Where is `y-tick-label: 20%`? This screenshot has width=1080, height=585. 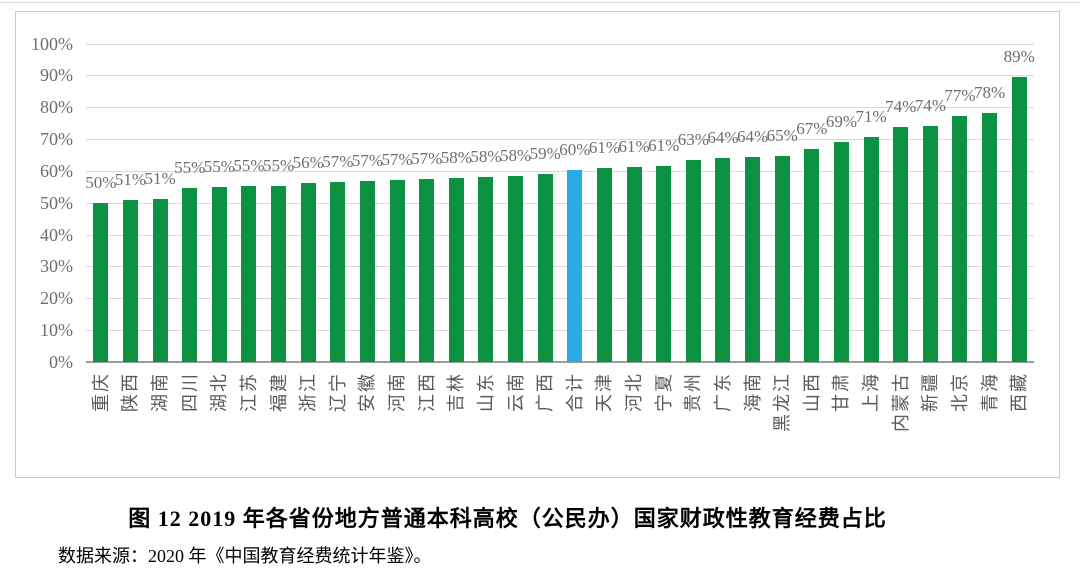 y-tick-label: 20% is located at coordinates (56, 298).